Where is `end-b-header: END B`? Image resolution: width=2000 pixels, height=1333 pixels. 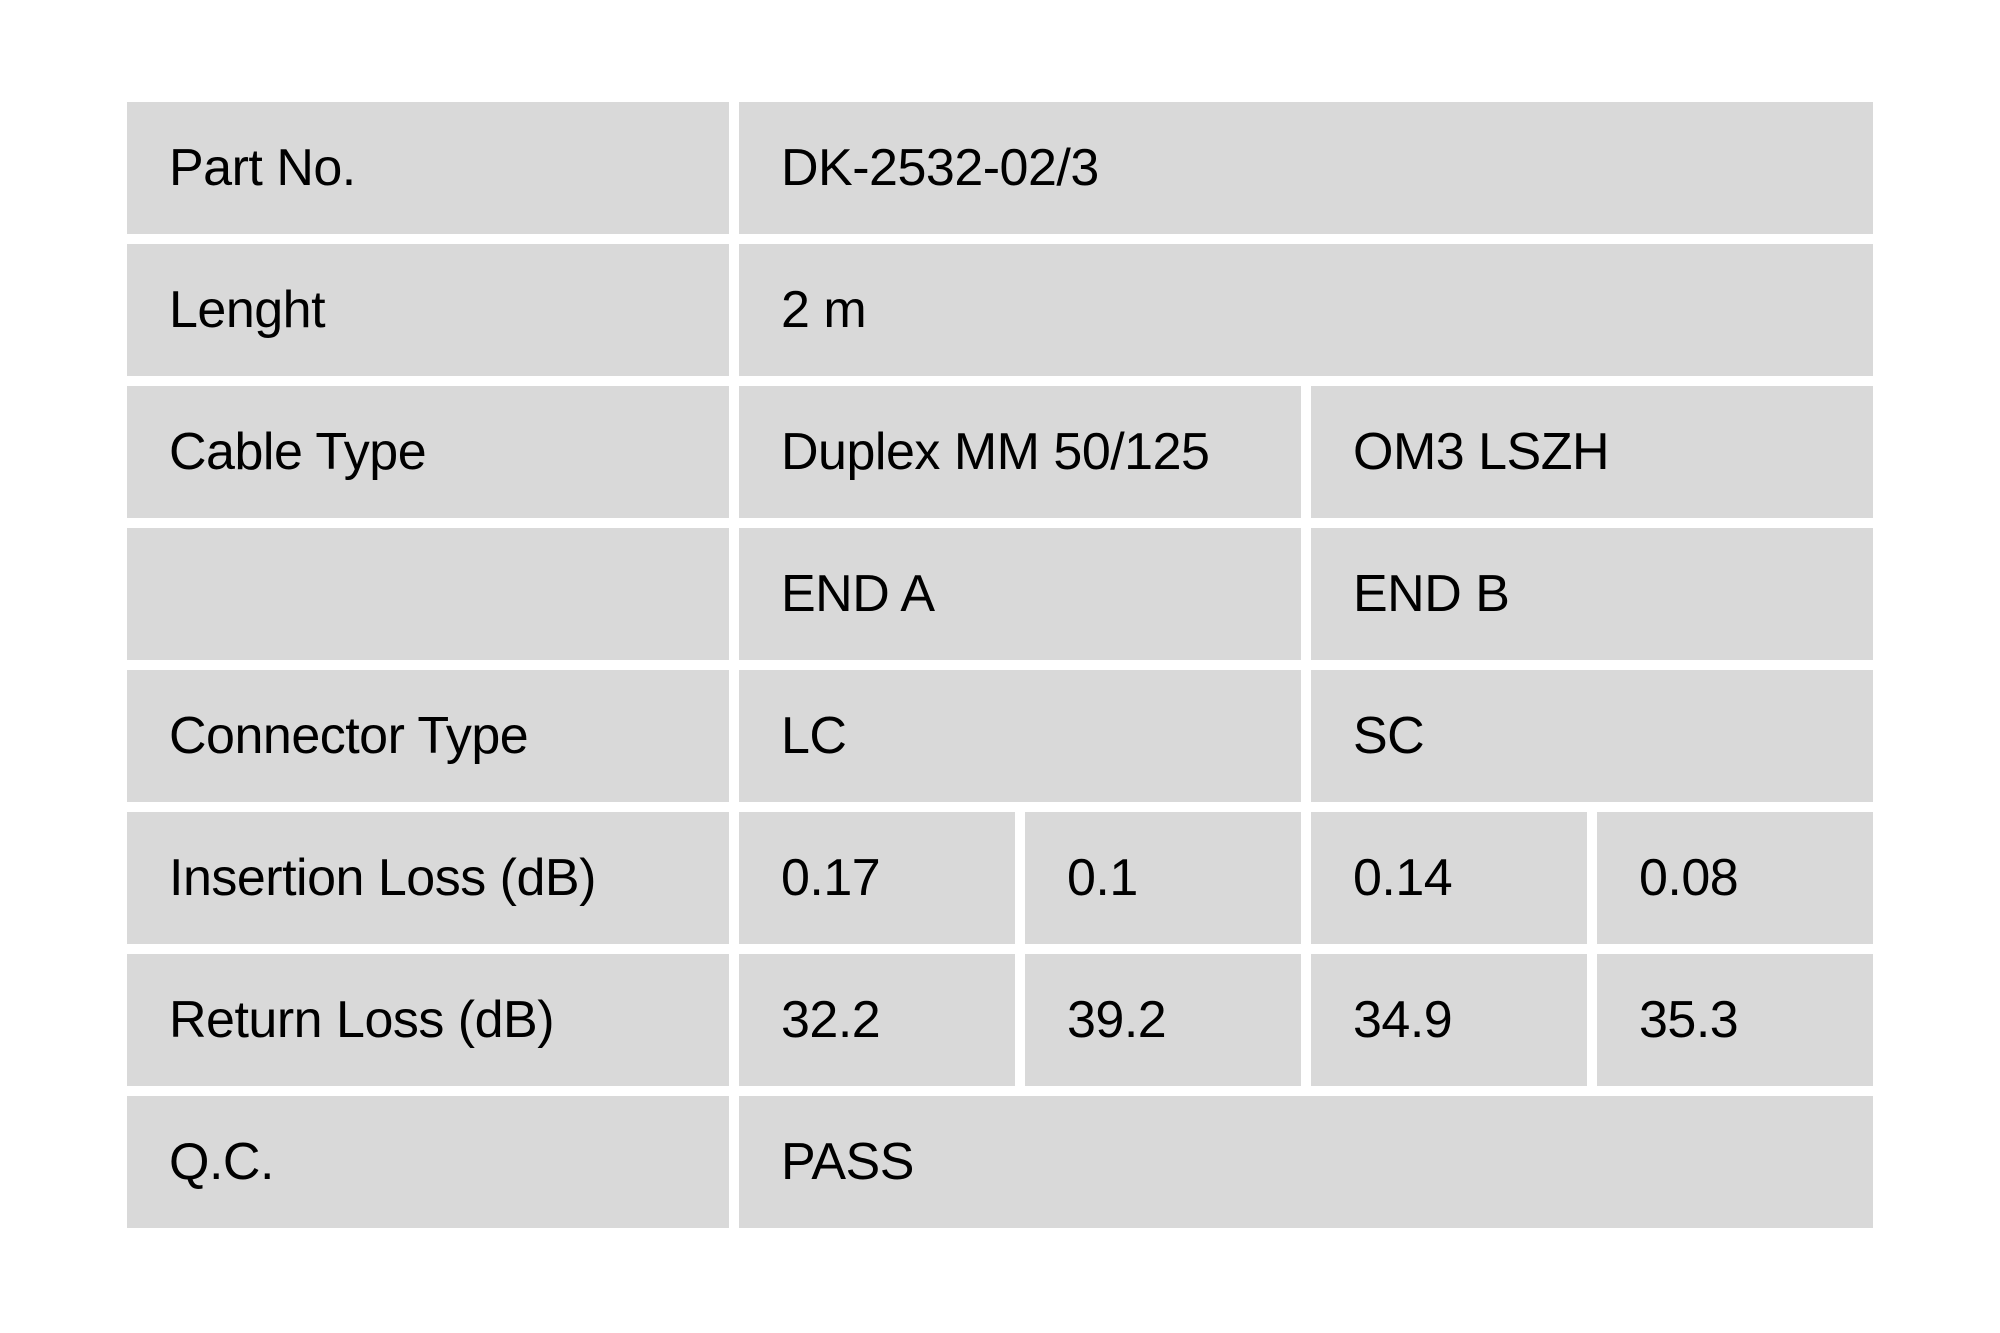
end-b-header: END B is located at coordinates (1592, 594).